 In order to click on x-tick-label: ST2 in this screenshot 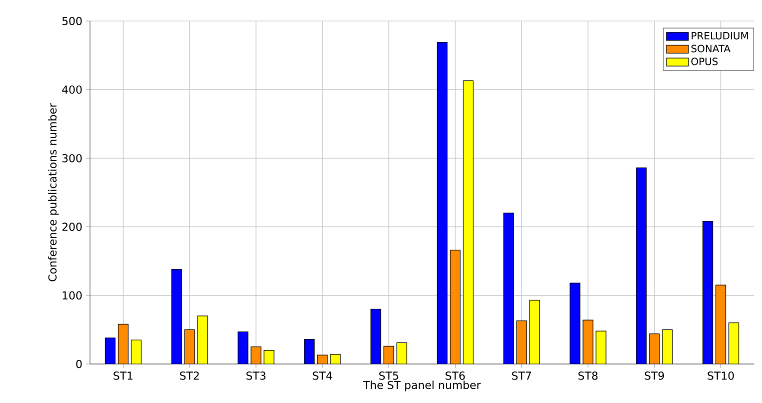, I will do `click(189, 376)`.